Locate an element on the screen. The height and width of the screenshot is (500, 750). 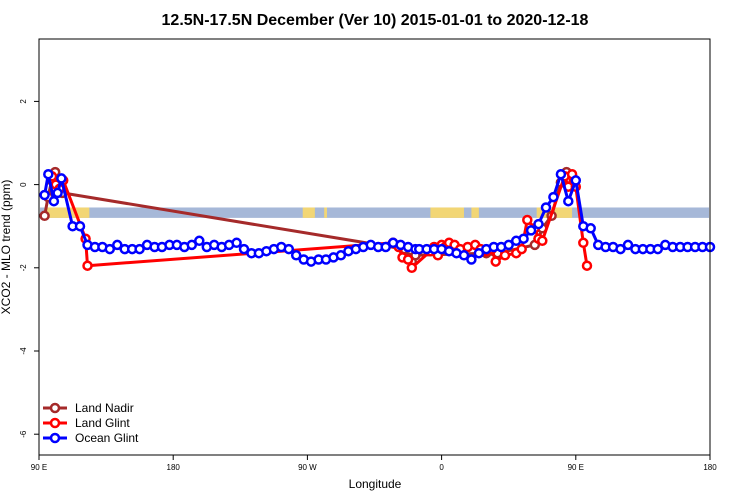
legend-label: Land Glint is located at coordinates (102, 423).